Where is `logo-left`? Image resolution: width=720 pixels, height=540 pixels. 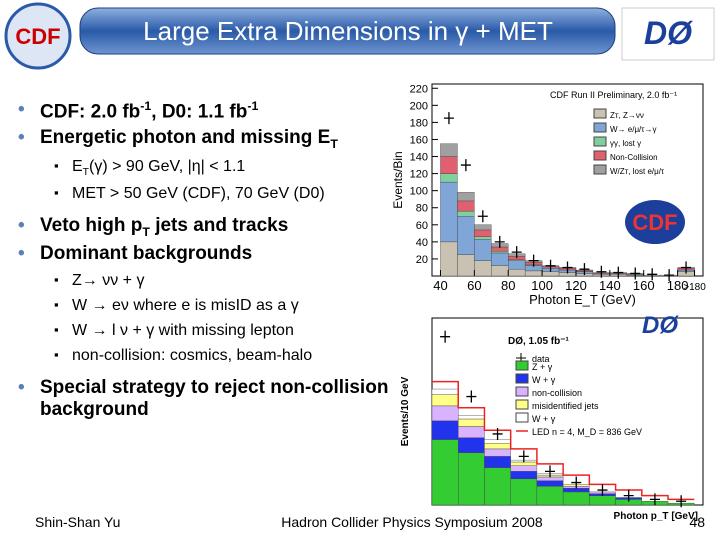
logo-left is located at coordinates (38, 36).